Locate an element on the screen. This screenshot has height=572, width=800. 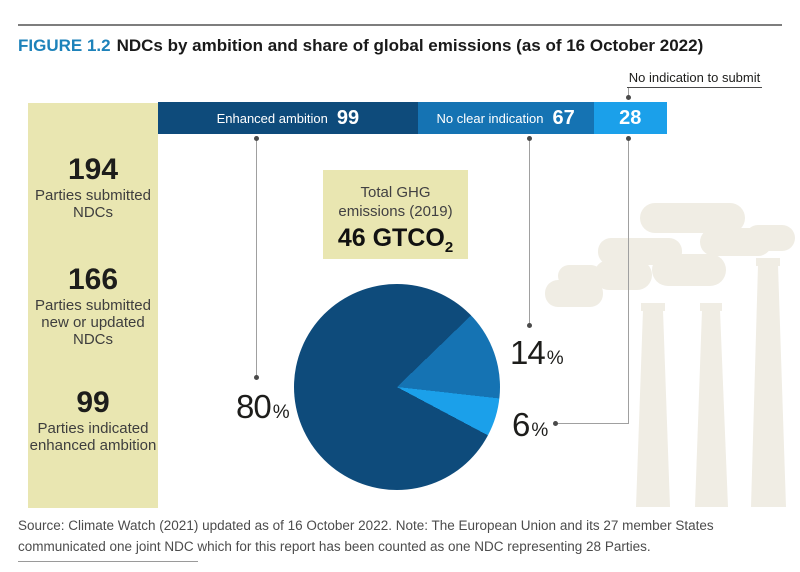
ghg-emissions-box: Total GHG emissions (2019) 46 GTCO2 is located at coordinates (395, 214).